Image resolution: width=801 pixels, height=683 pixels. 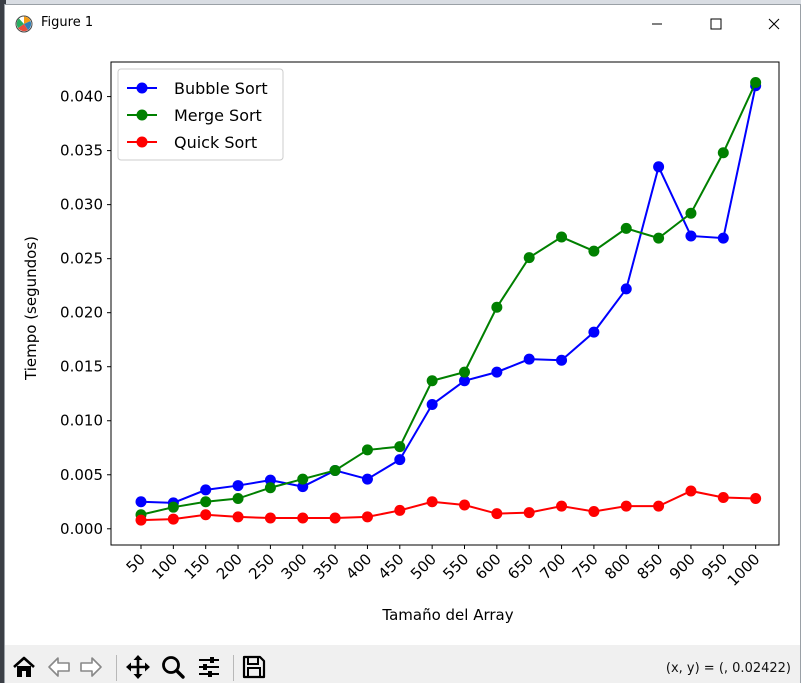 What do you see at coordinates (197, 566) in the screenshot?
I see `x-tick-label: 150` at bounding box center [197, 566].